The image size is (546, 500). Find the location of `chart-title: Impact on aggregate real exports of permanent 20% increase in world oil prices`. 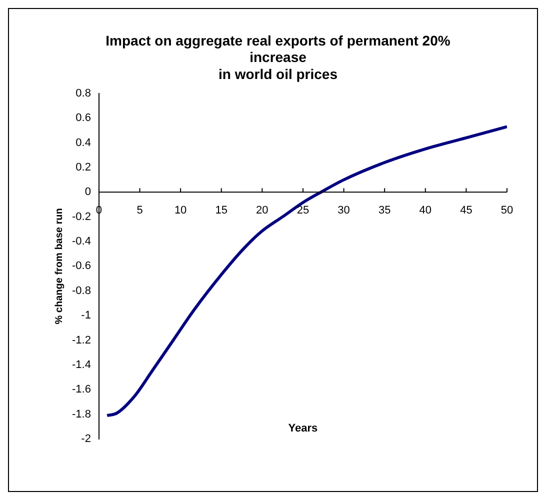

chart-title: Impact on aggregate real exports of permanent 20% increase in world oil prices is located at coordinates (278, 57).